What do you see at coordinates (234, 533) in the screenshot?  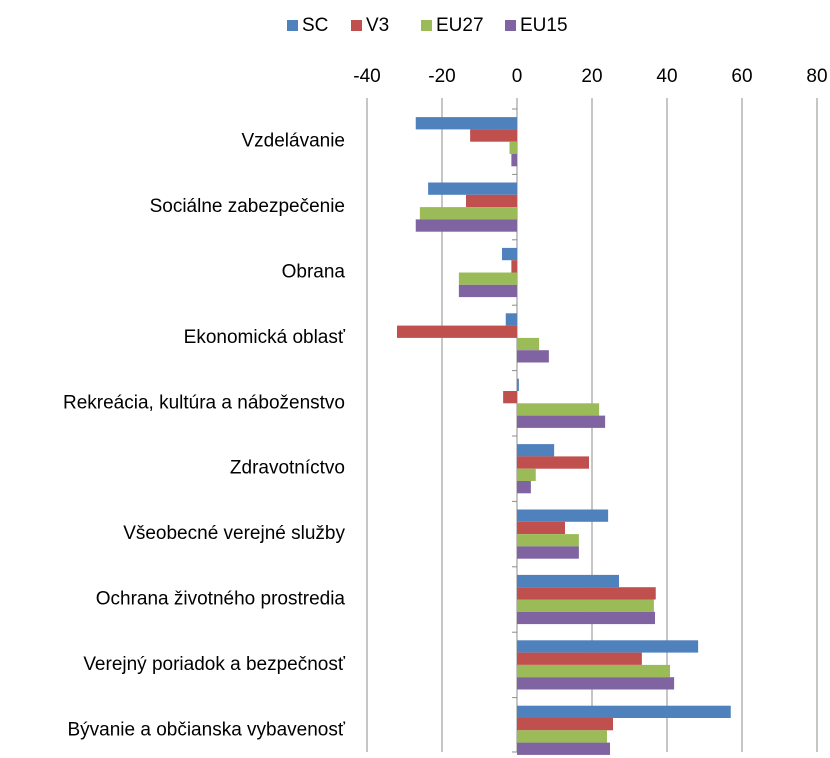 I see `category-label: Všeobecné verejné služby` at bounding box center [234, 533].